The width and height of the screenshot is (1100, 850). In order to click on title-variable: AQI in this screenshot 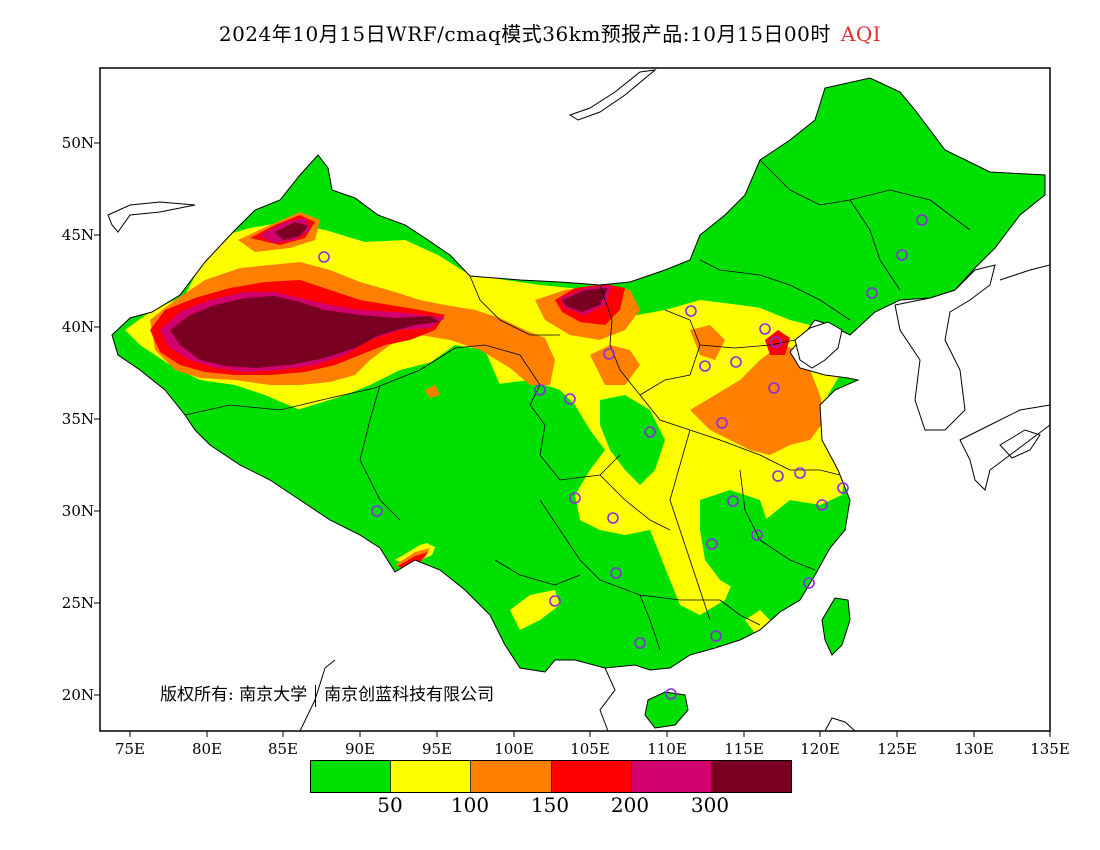, I will do `click(861, 34)`.